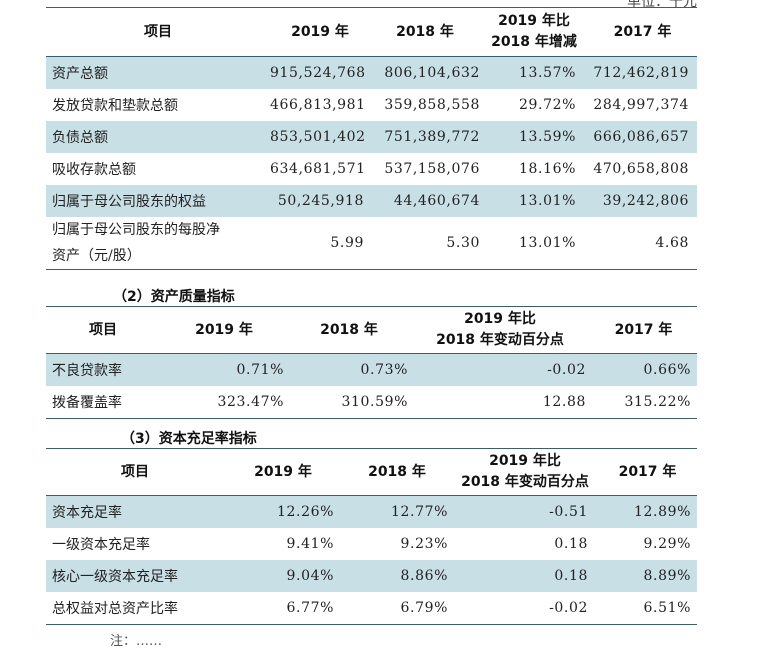 This screenshot has height=649, width=759. Describe the element at coordinates (310, 544) in the screenshot. I see `table-cell: 9.41%` at that location.